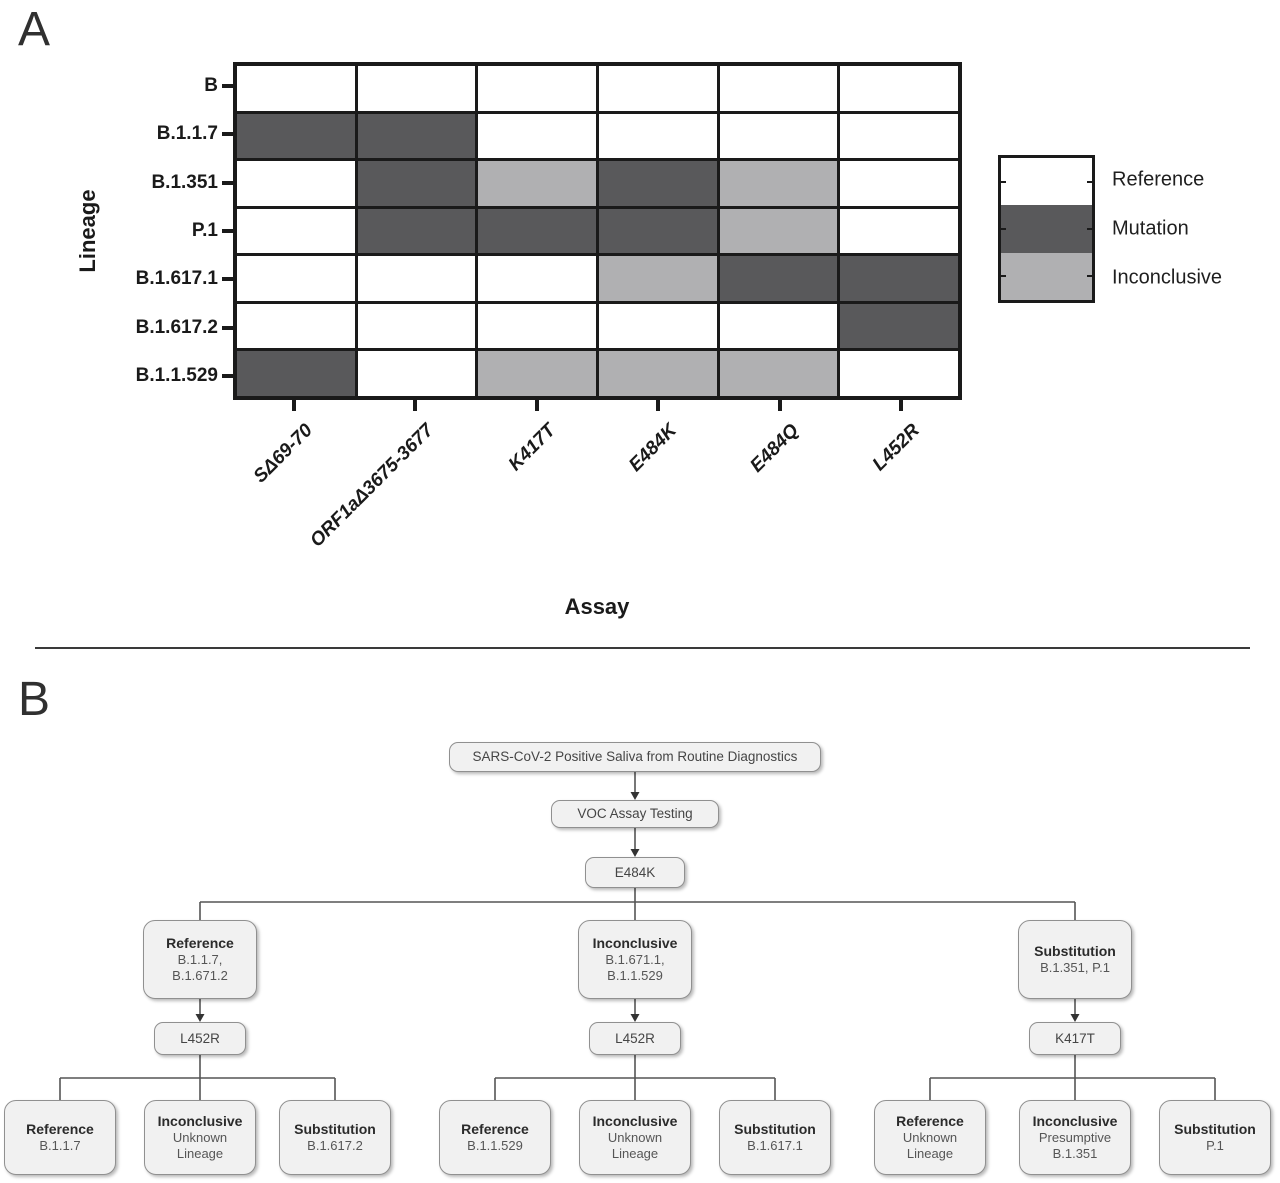 The image size is (1280, 1183). What do you see at coordinates (1046, 182) in the screenshot?
I see `legend-swatch-reference` at bounding box center [1046, 182].